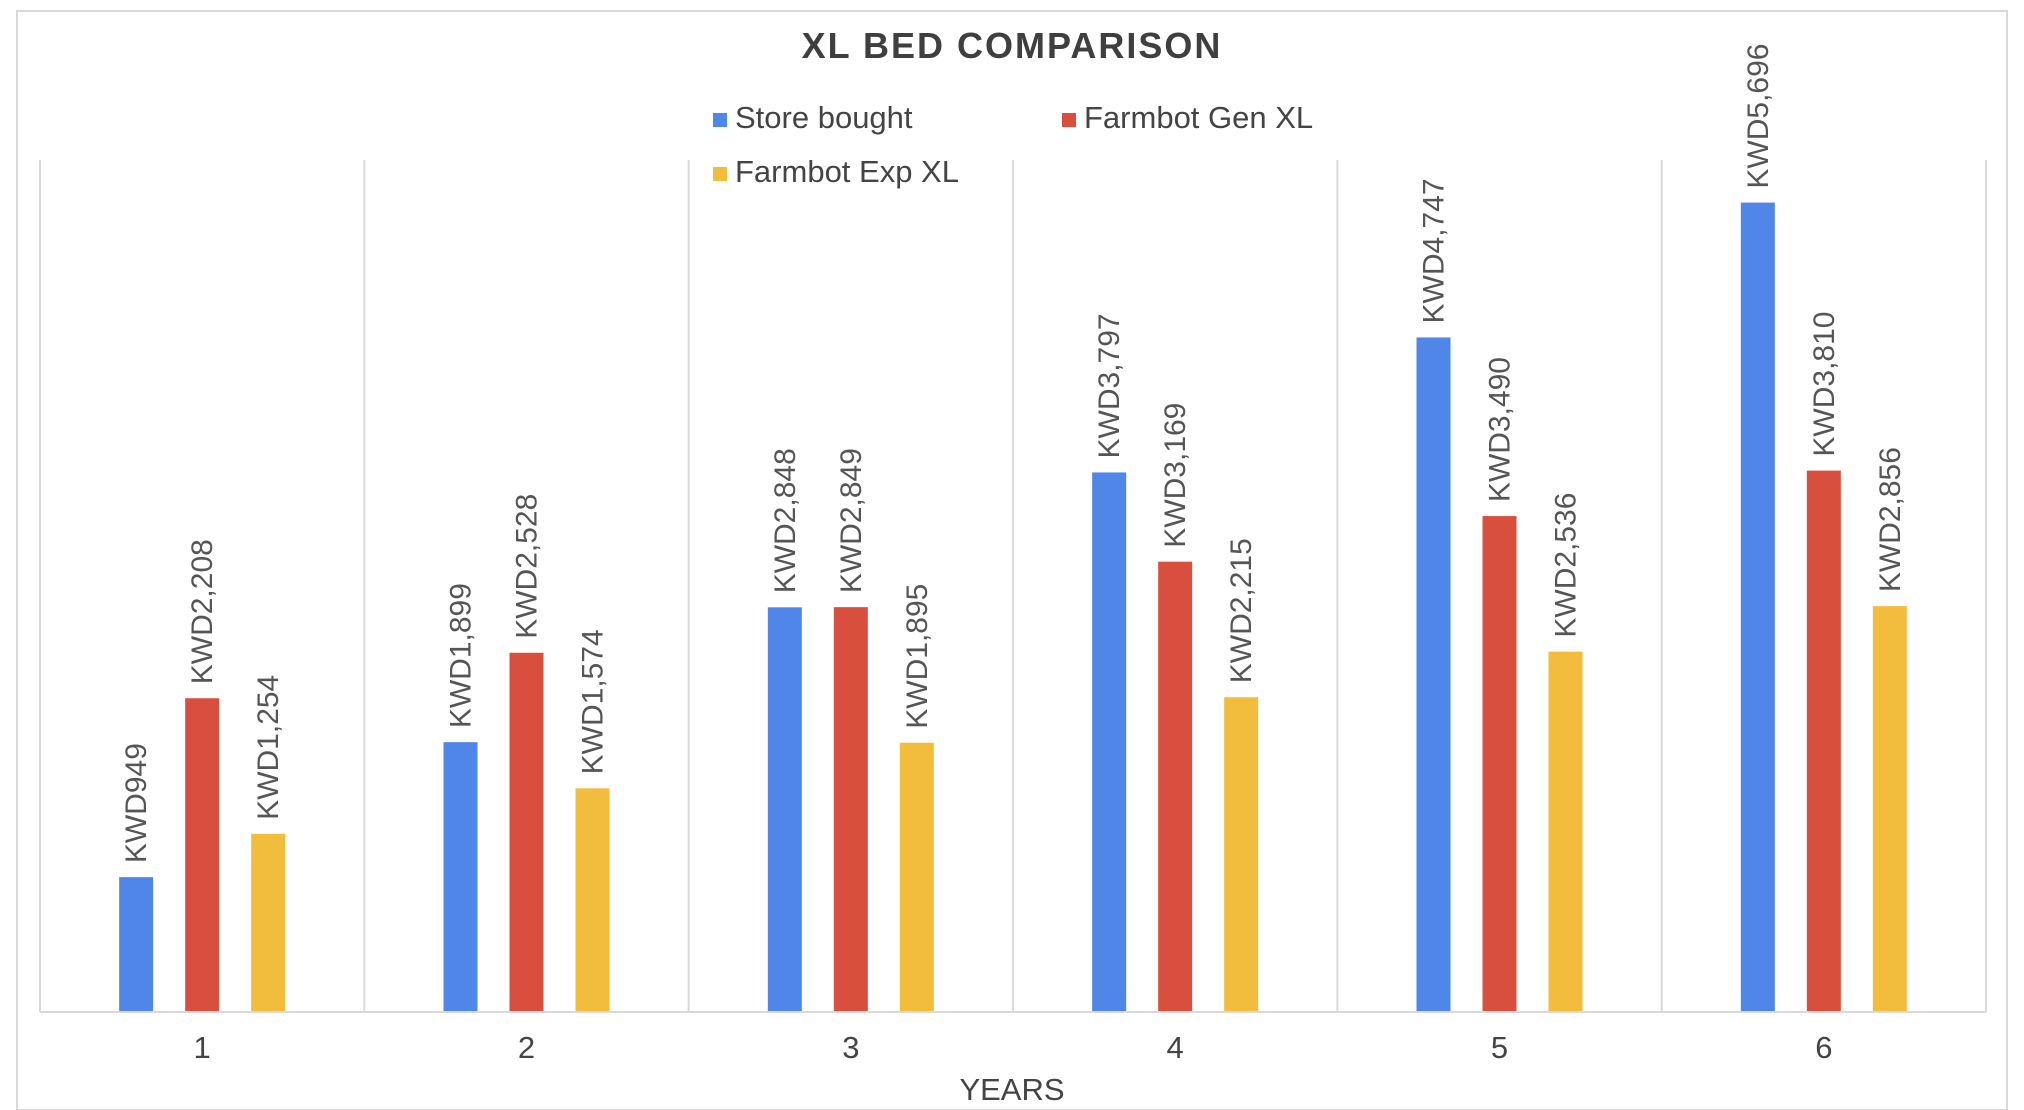 Image resolution: width=2024 pixels, height=1110 pixels. Describe the element at coordinates (1012, 45) in the screenshot. I see `chart-title: XL BED COMPARISON` at that location.